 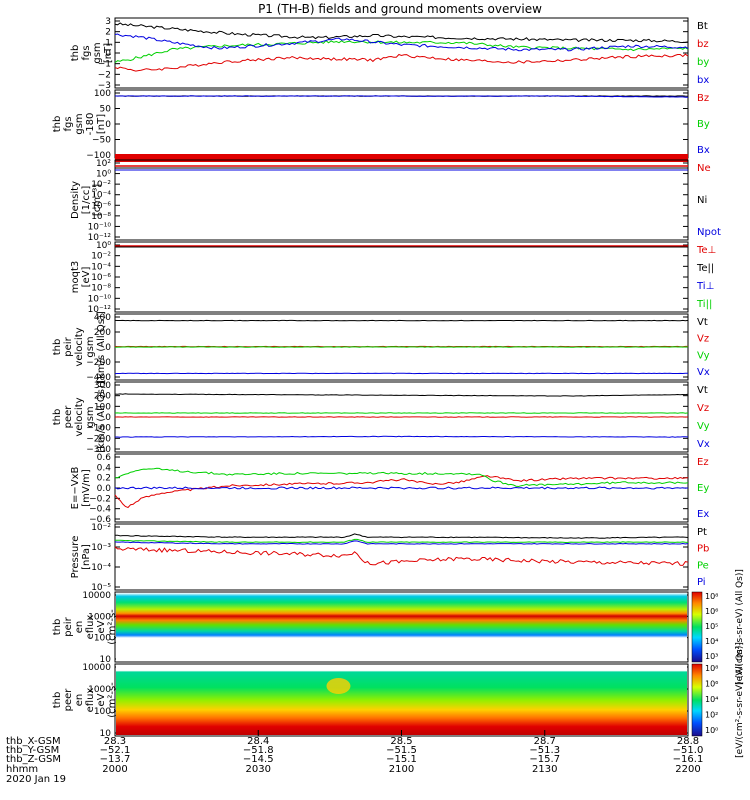 What do you see at coordinates (81, 488) in the screenshot?
I see `y-axis-label: E=−VxB[mV/m]` at bounding box center [81, 488].